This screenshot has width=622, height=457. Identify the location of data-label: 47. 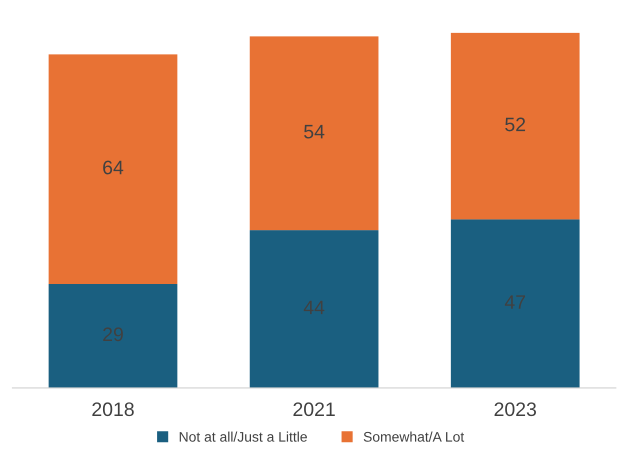
(515, 302).